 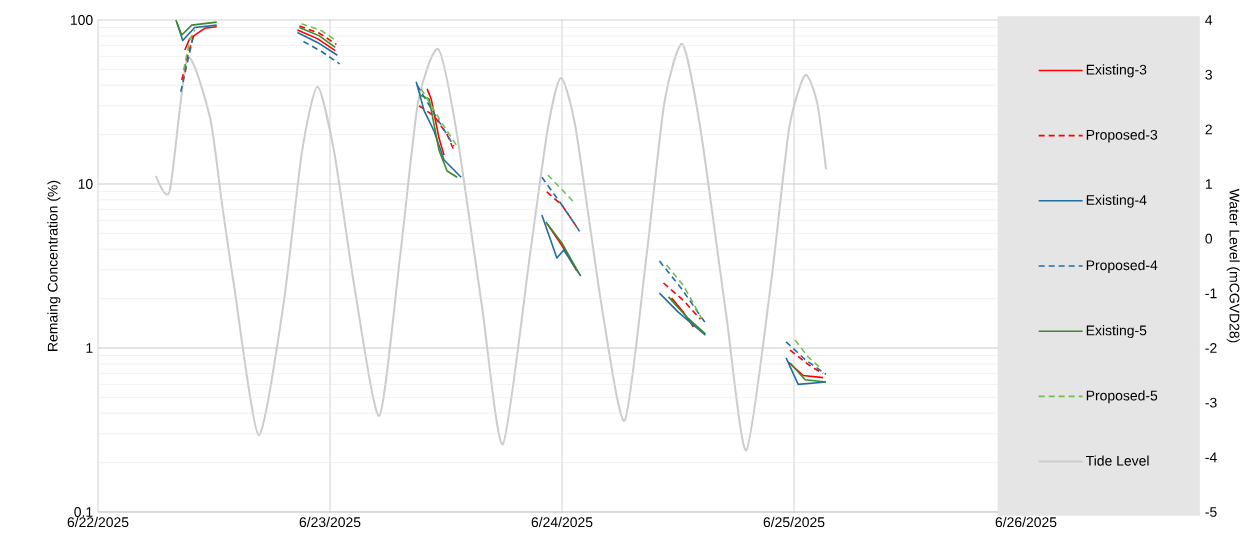 What do you see at coordinates (1116, 201) in the screenshot?
I see `legend-label: Existing-4` at bounding box center [1116, 201].